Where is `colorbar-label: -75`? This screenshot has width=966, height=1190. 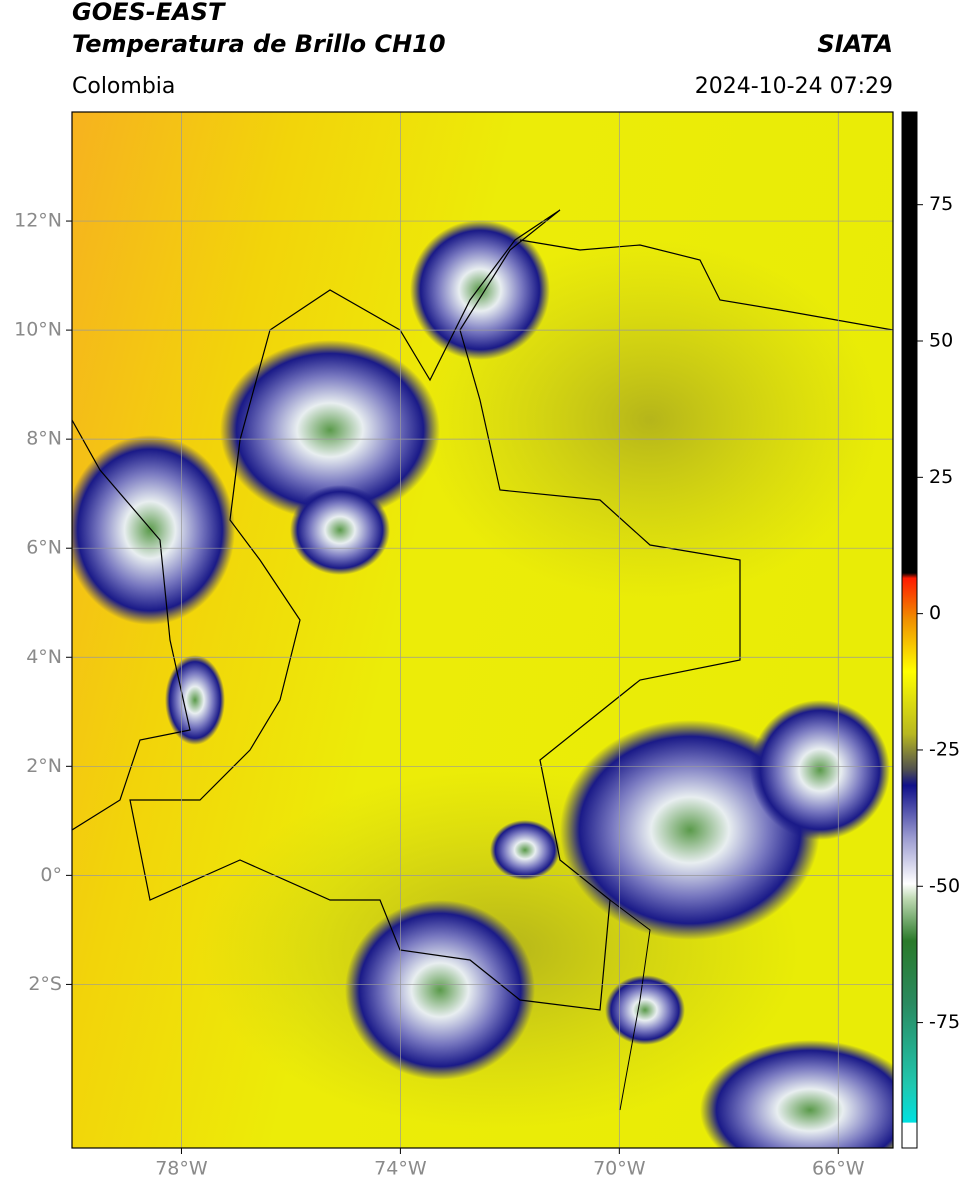 colorbar-label: -75 is located at coordinates (944, 1022).